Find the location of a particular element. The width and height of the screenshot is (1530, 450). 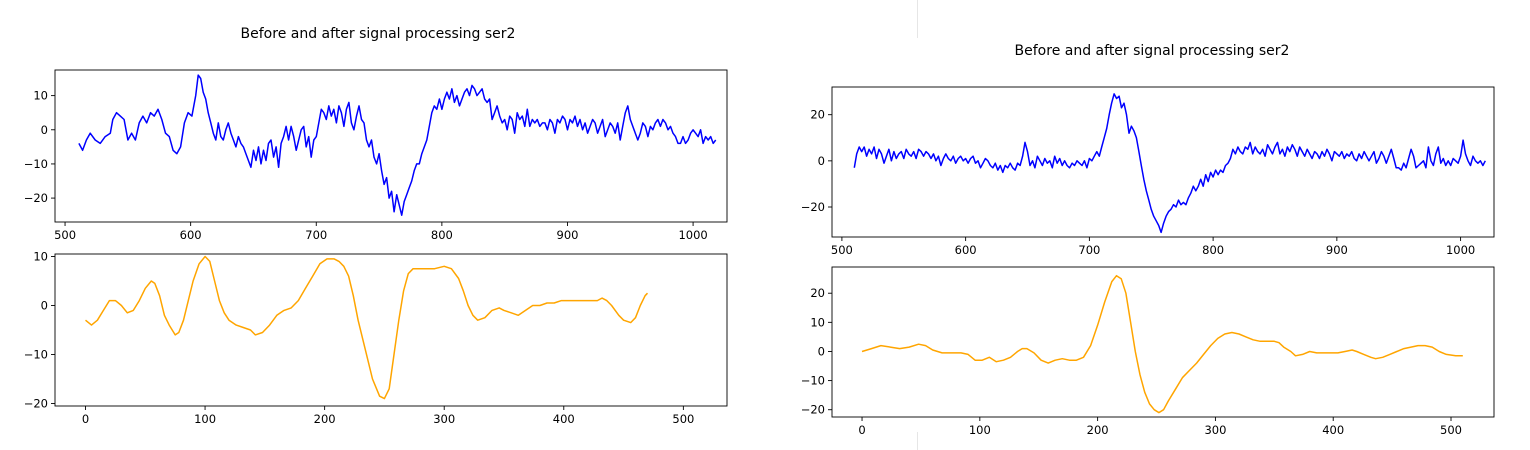

right-figure-title: Before and after signal processing ser2 is located at coordinates (1152, 51).